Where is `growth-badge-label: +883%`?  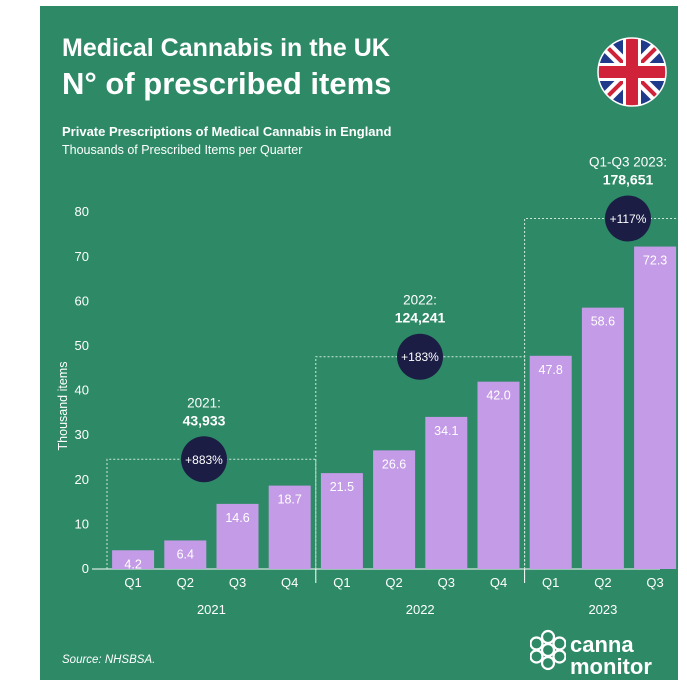 growth-badge-label: +883% is located at coordinates (204, 460).